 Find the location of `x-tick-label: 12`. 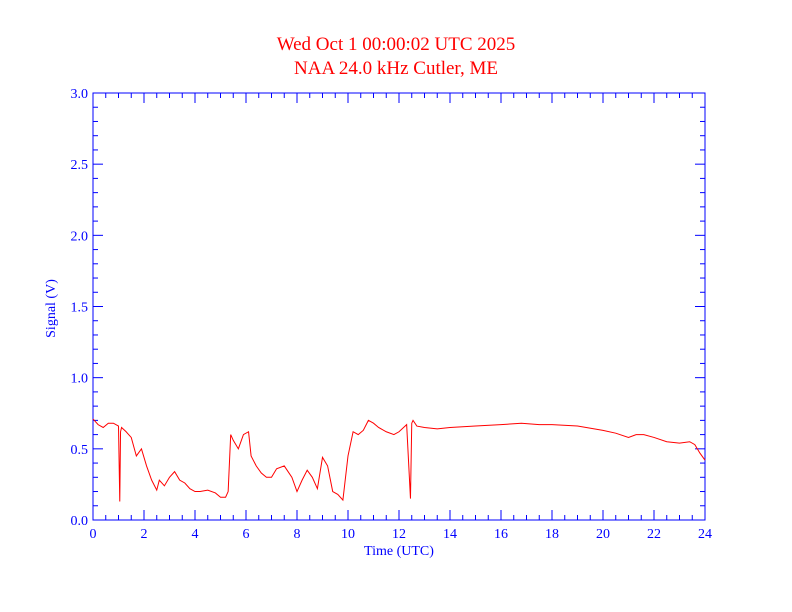

x-tick-label: 12 is located at coordinates (399, 534).